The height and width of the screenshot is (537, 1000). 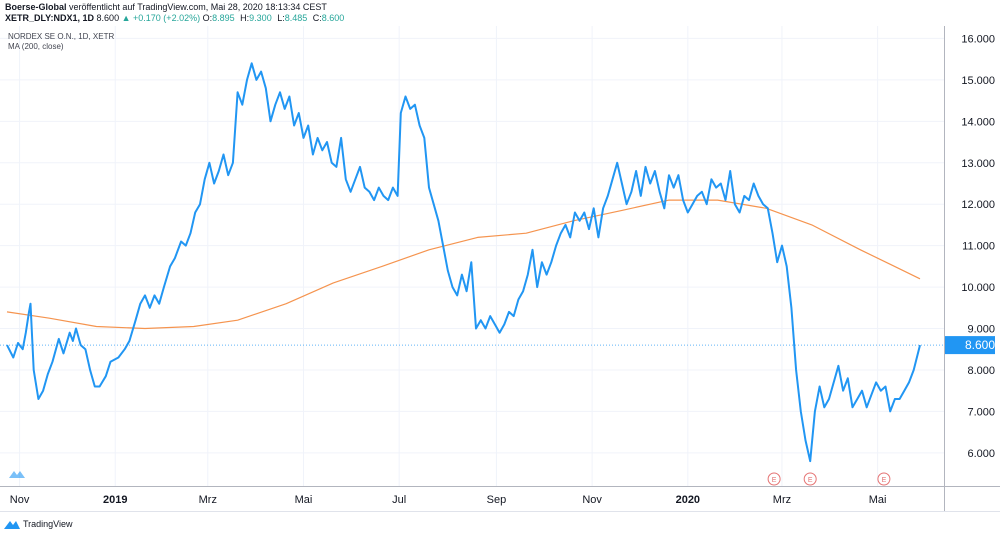 I want to click on legend-ma: MA (200, close), so click(x=36, y=46).